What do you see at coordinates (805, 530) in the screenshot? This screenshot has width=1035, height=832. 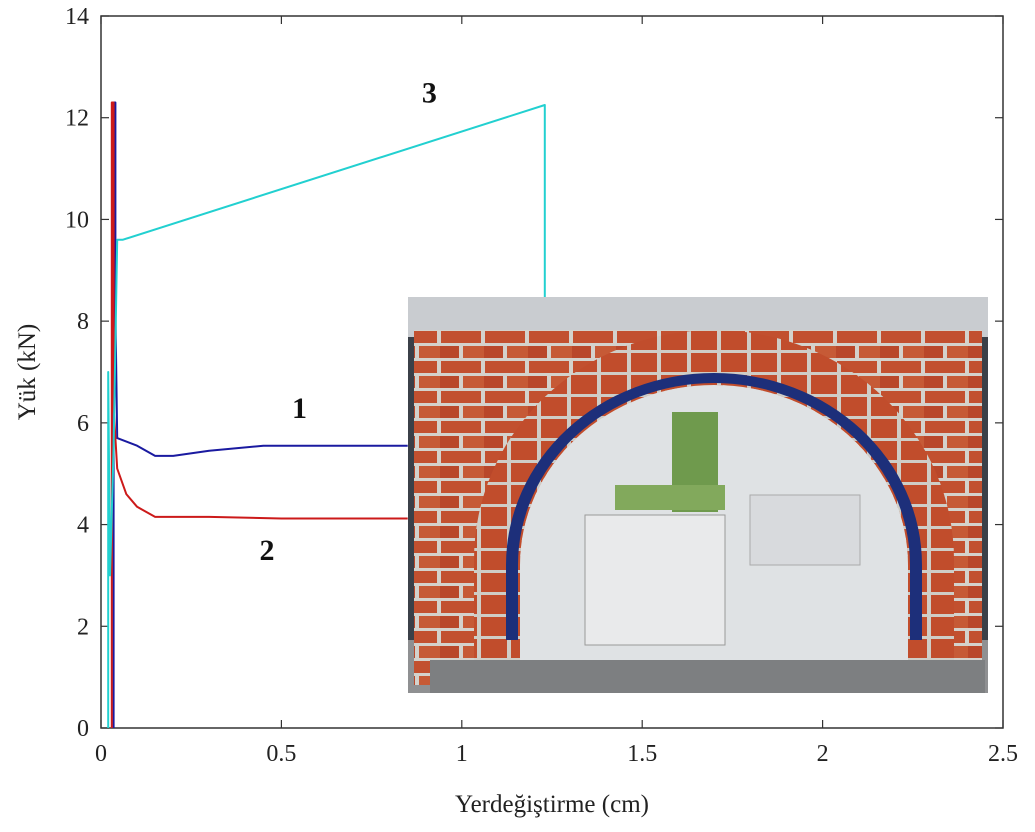 I see `lab-cabinet` at bounding box center [805, 530].